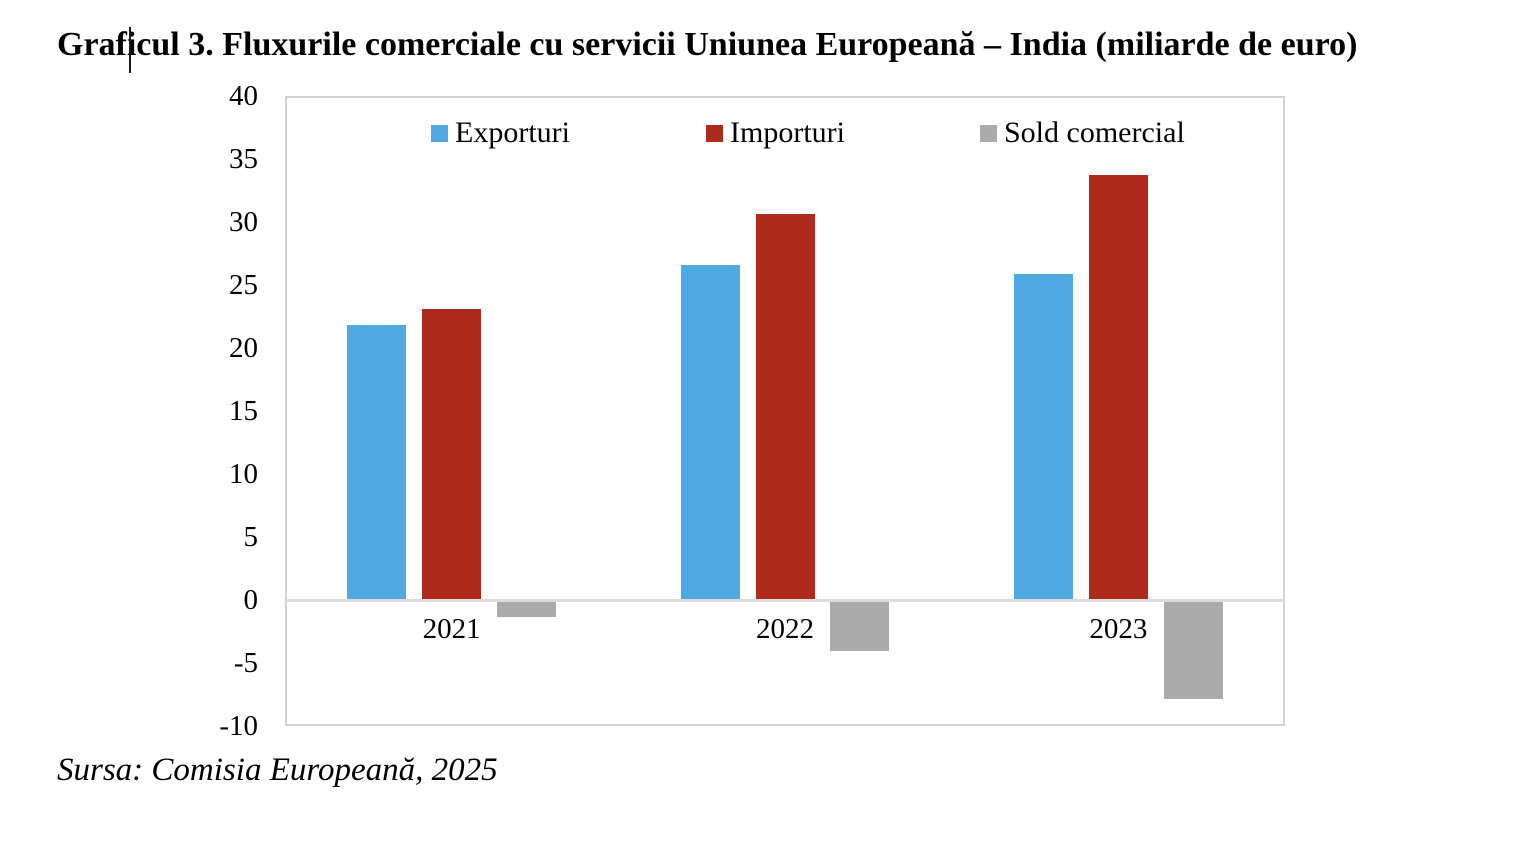 Image resolution: width=1536 pixels, height=848 pixels. I want to click on bar-exporturi-2022, so click(710, 432).